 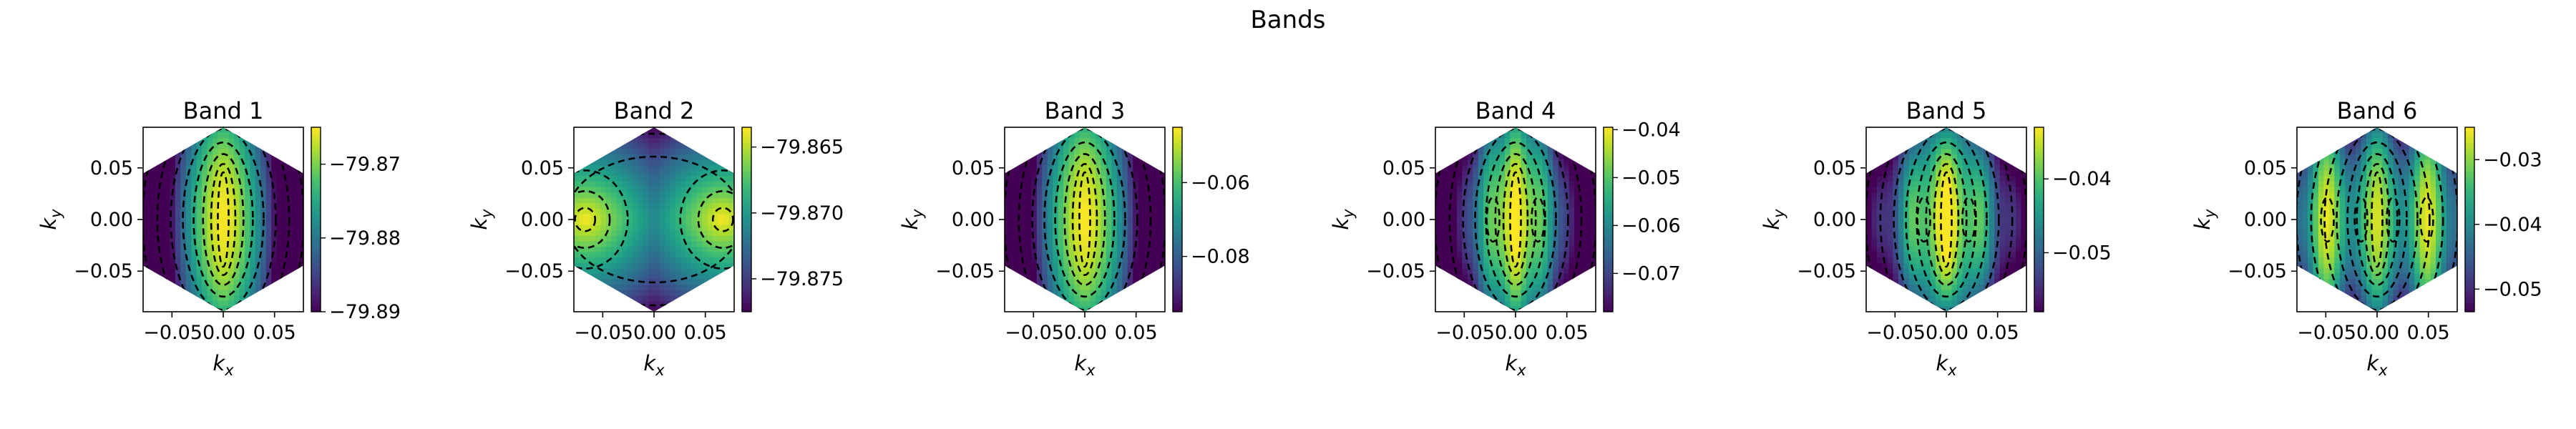 What do you see at coordinates (223, 219) in the screenshot?
I see `contour-line` at bounding box center [223, 219].